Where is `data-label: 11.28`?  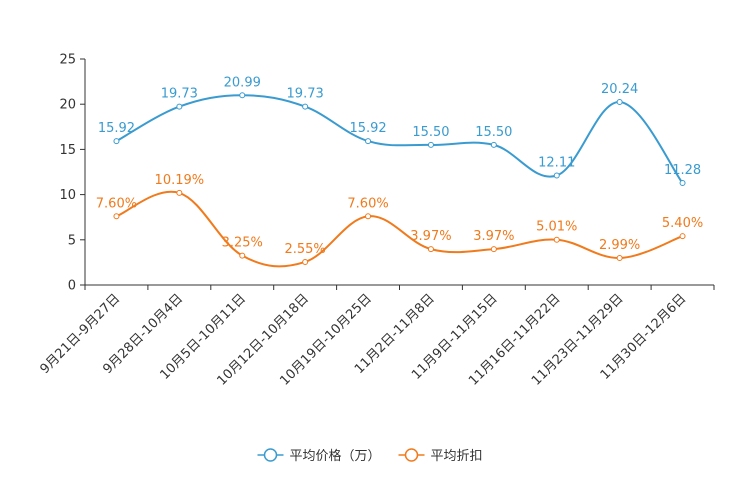
data-label: 11.28 is located at coordinates (682, 170).